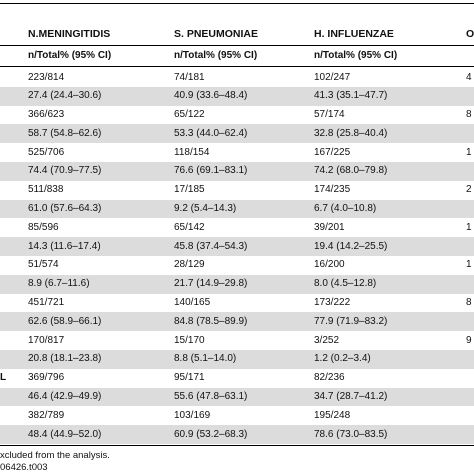 The width and height of the screenshot is (474, 474). What do you see at coordinates (332, 152) in the screenshot?
I see `table-cell: 167/225` at bounding box center [332, 152].